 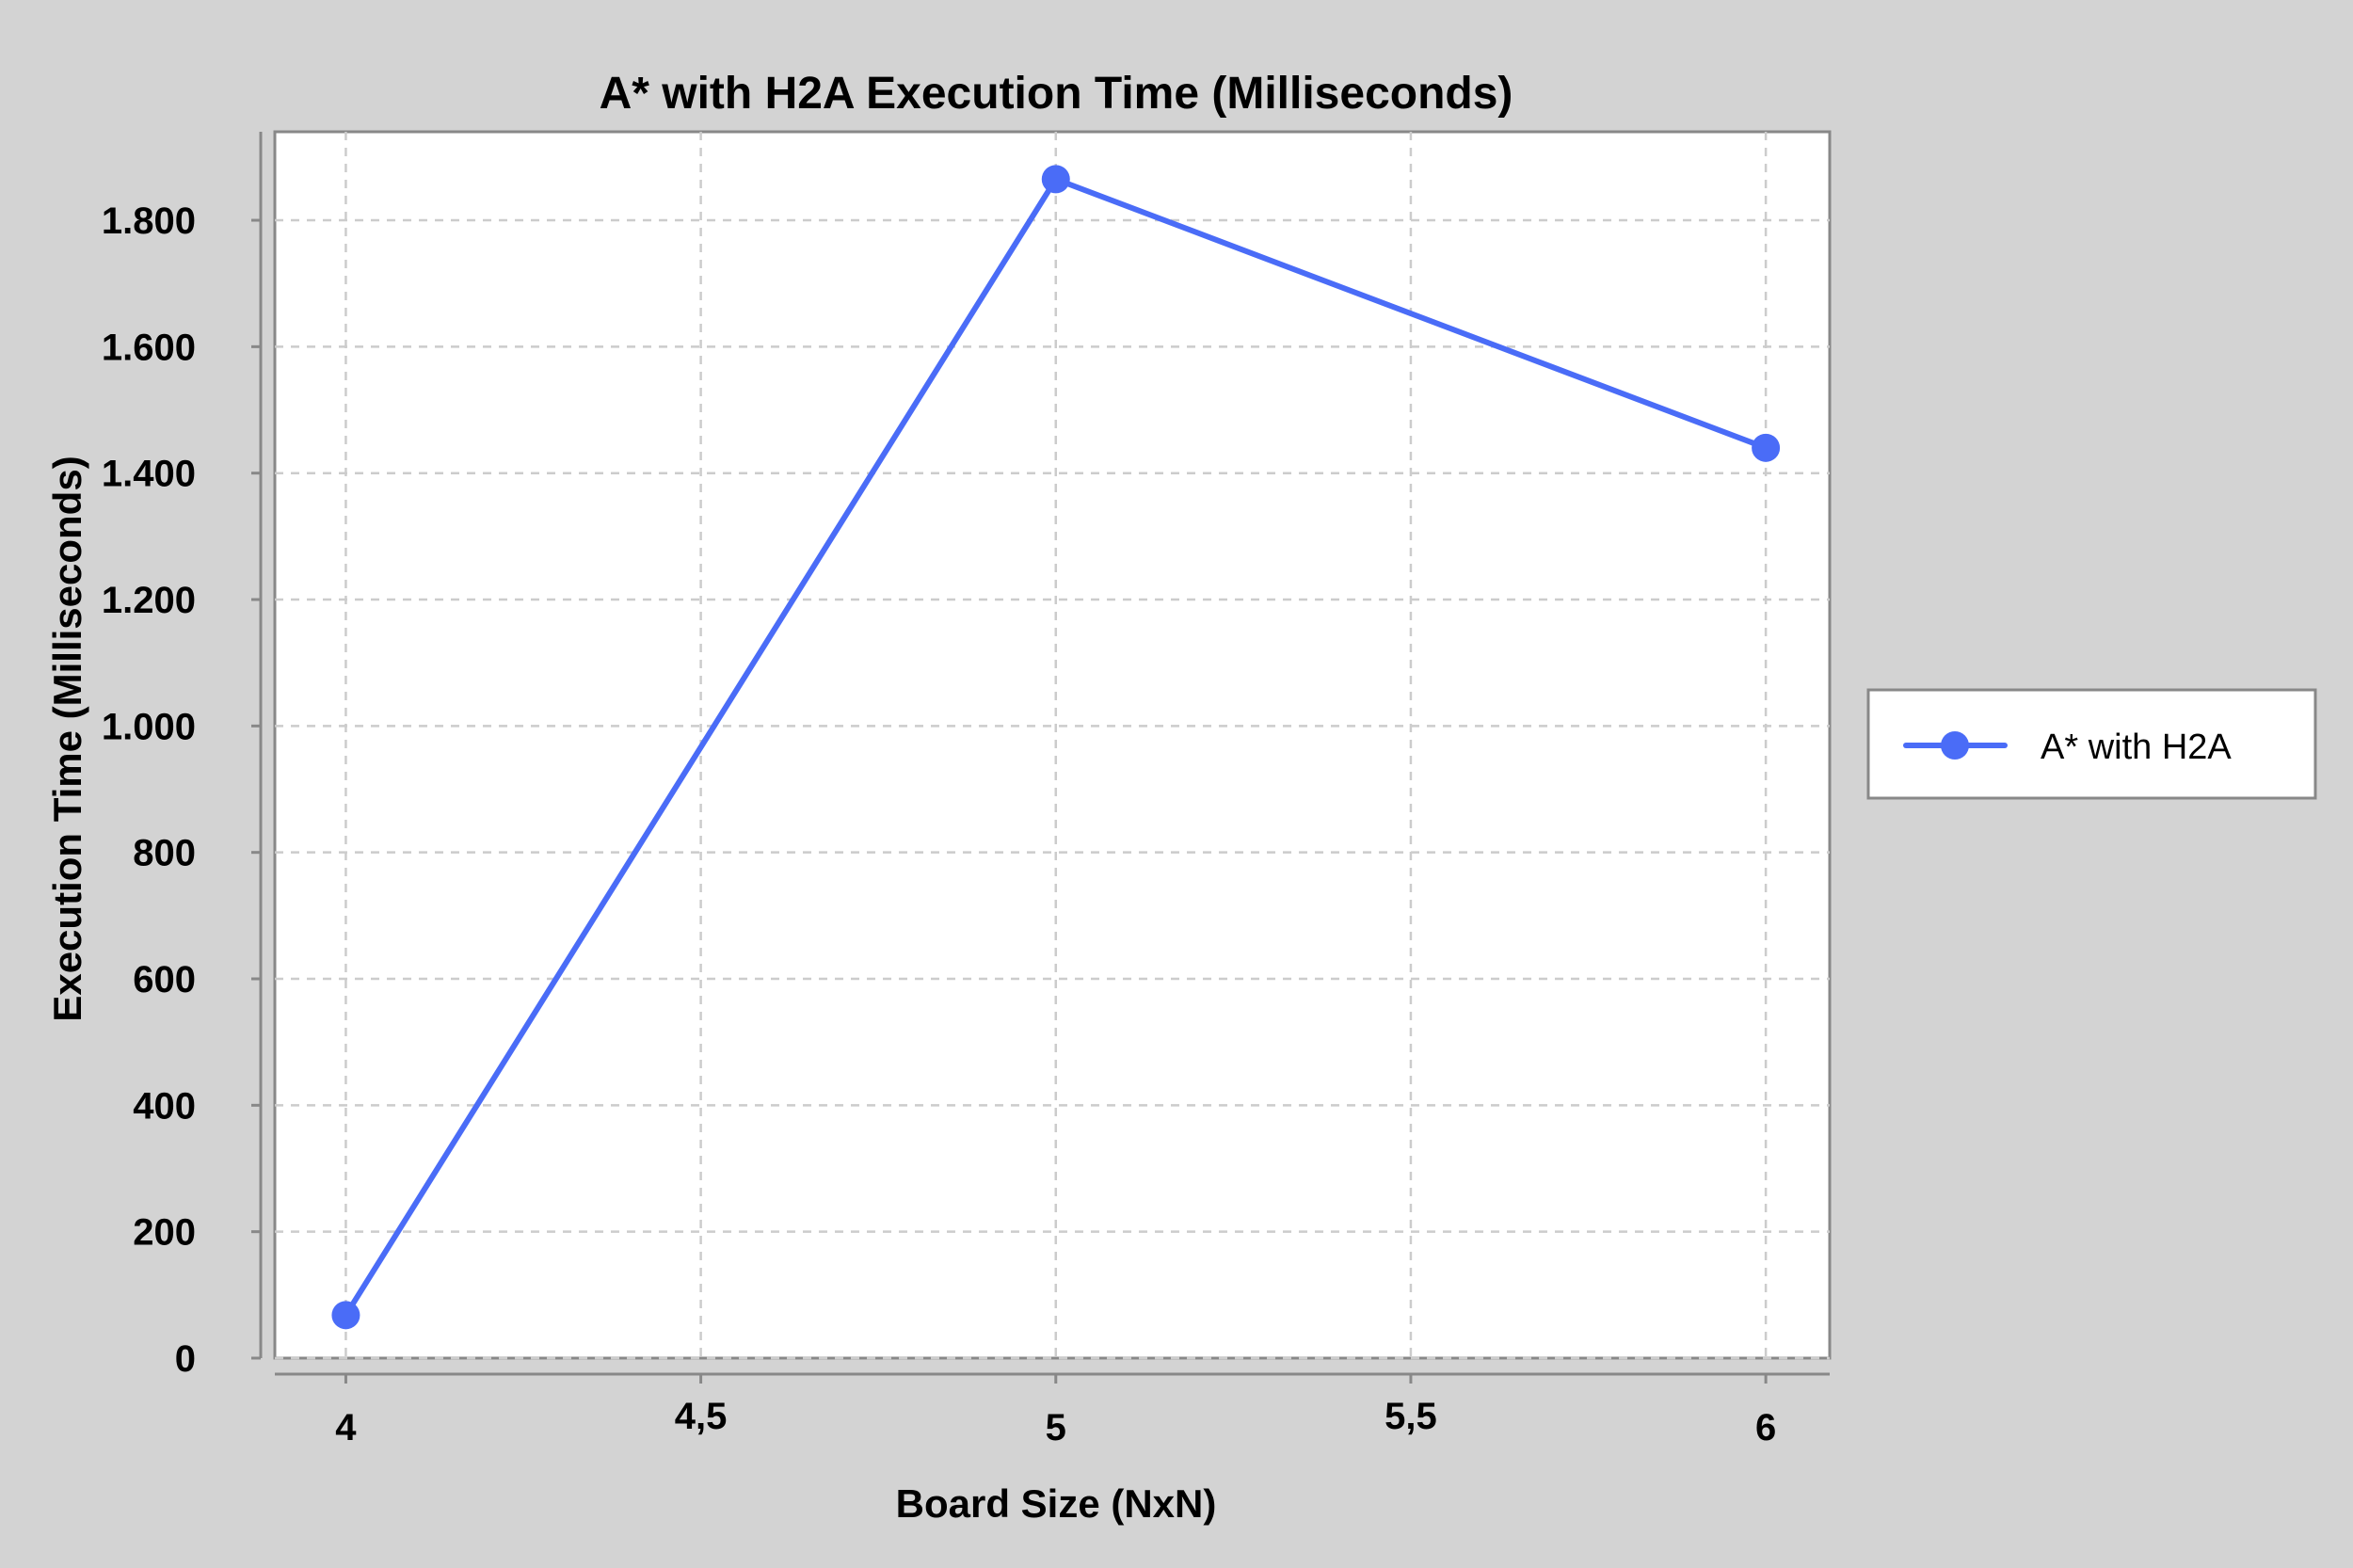 What do you see at coordinates (2136, 747) in the screenshot?
I see `legend-label: A* with H2A` at bounding box center [2136, 747].